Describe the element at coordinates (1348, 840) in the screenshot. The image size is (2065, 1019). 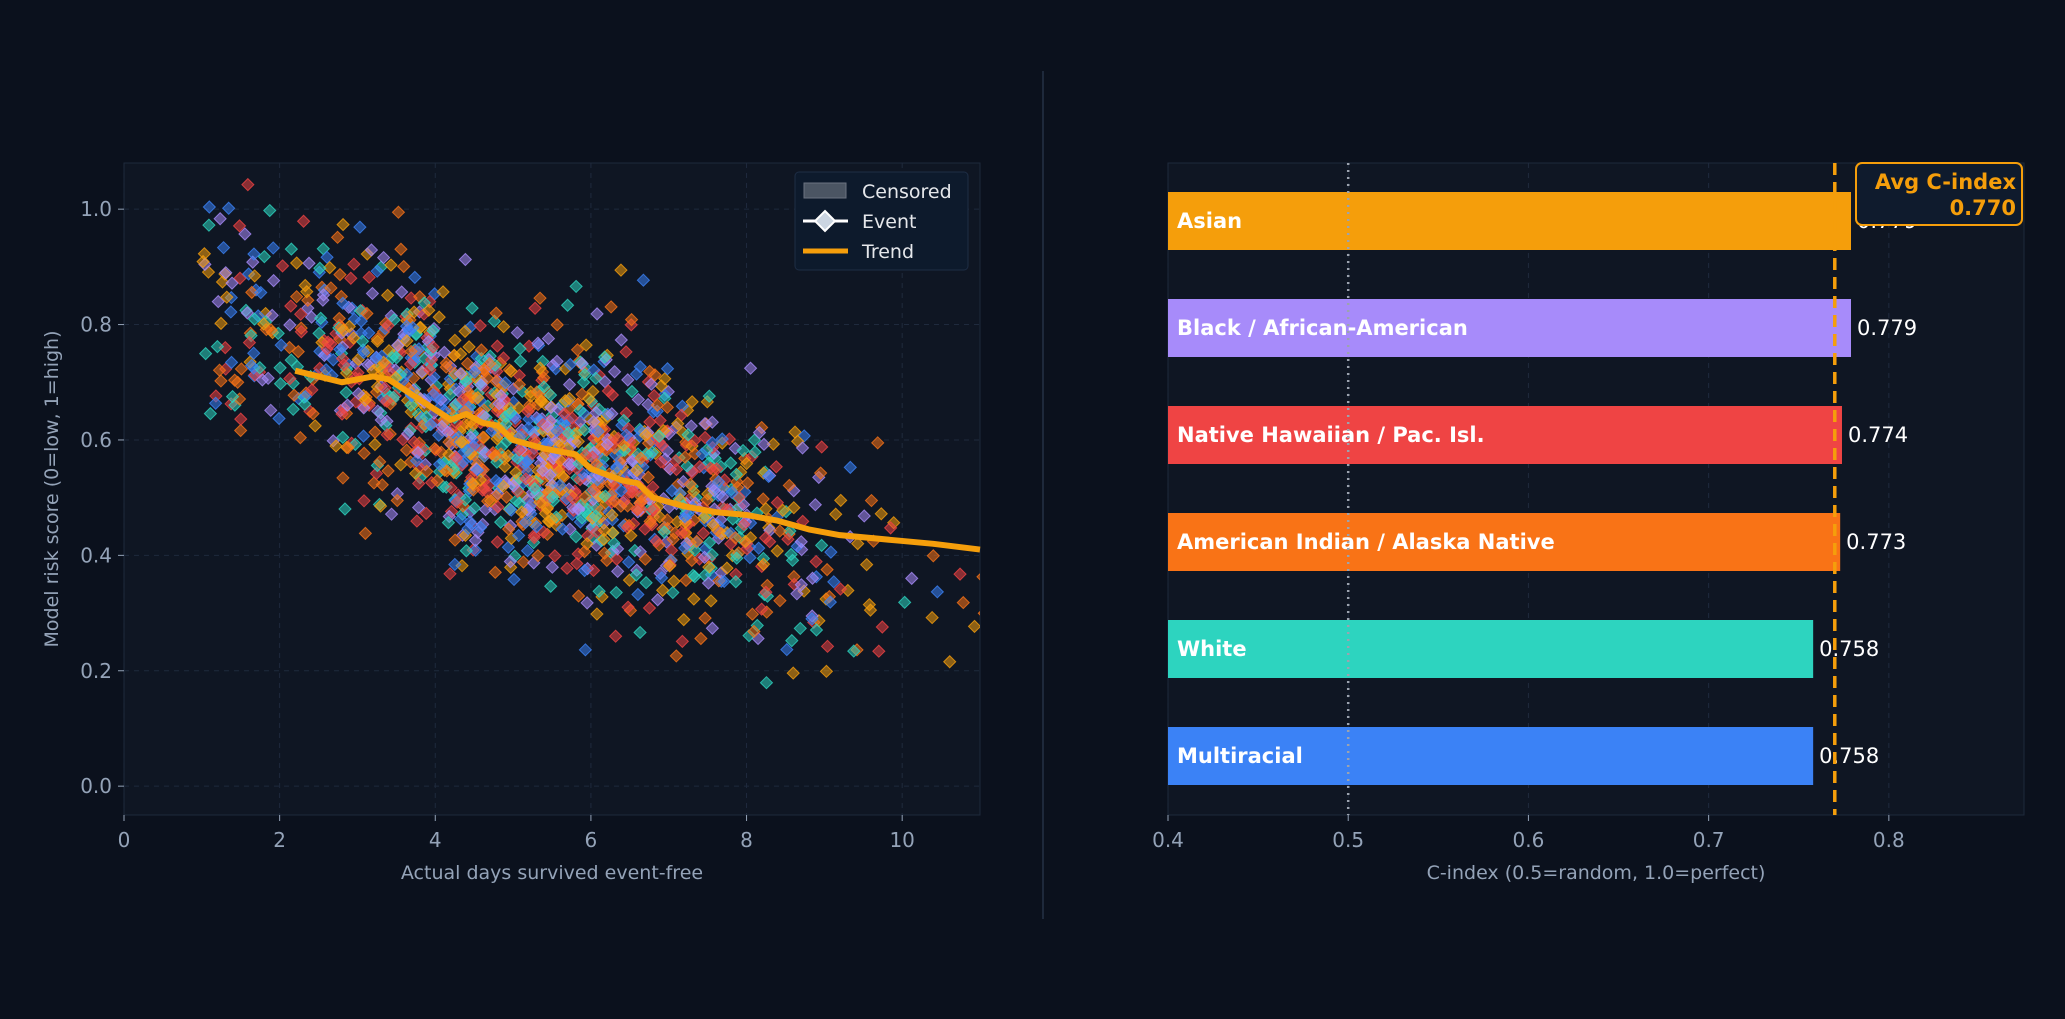
I see `x-tick-label: 0.5` at that location.